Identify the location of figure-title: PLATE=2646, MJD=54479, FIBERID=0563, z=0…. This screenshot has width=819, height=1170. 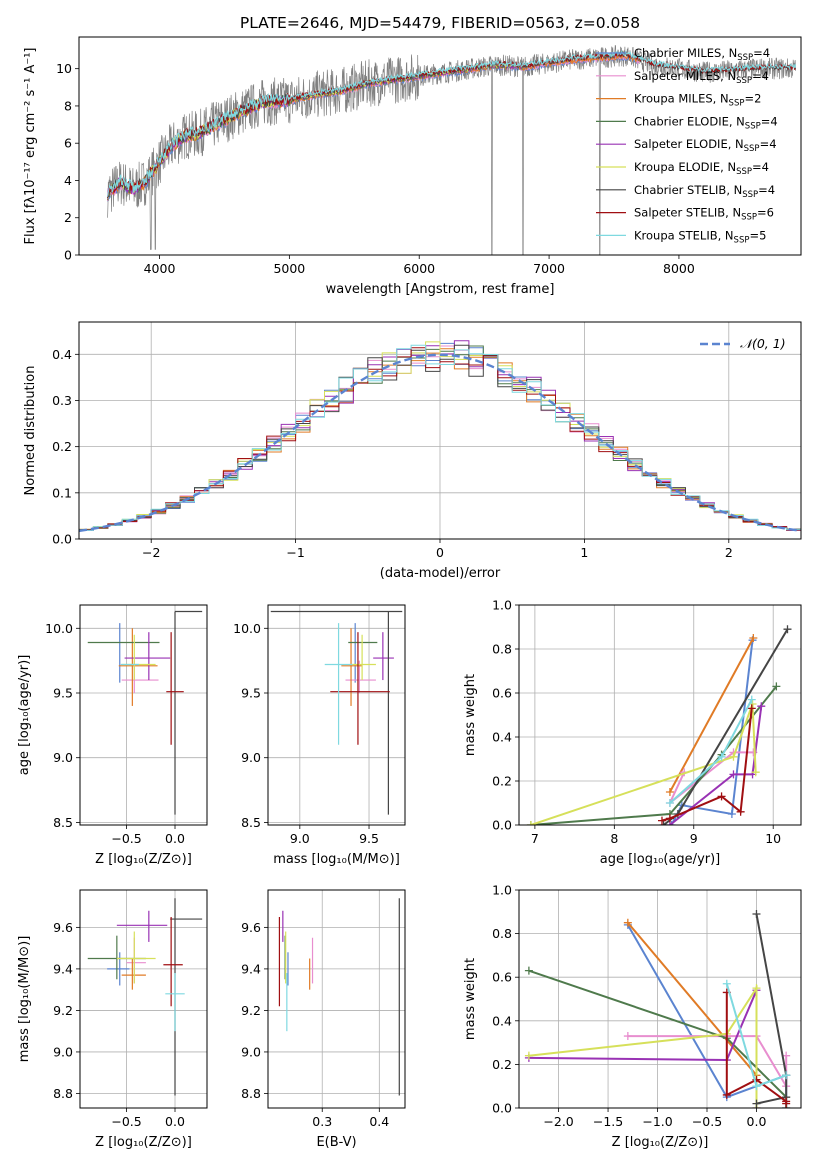
(440, 23).